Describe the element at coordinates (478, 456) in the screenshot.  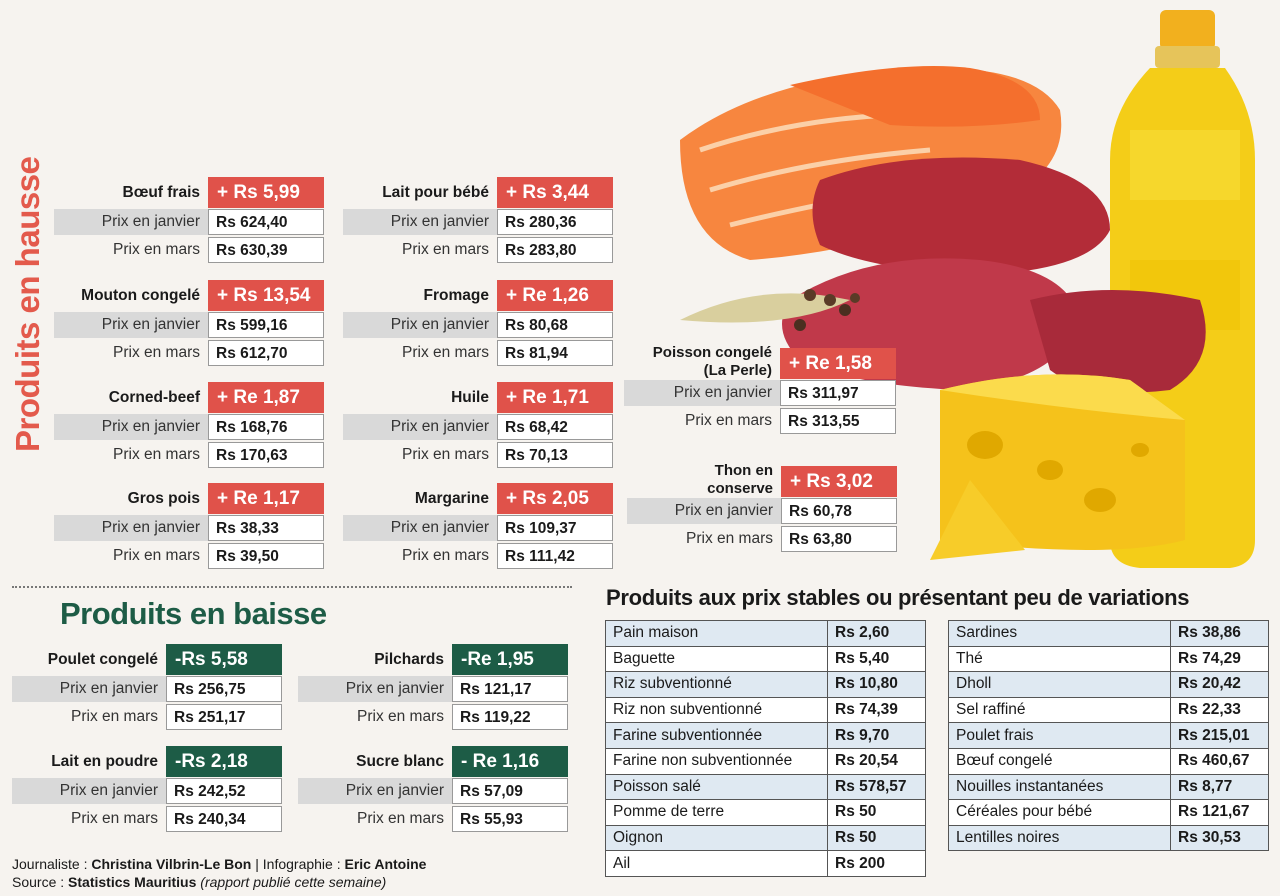
I see `price-row-mars: Prix en mars Rs 70,13` at that location.